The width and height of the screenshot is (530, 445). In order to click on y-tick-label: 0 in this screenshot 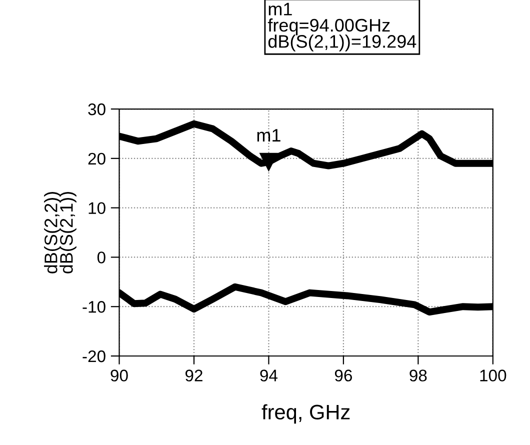, I will do `click(101, 258)`.